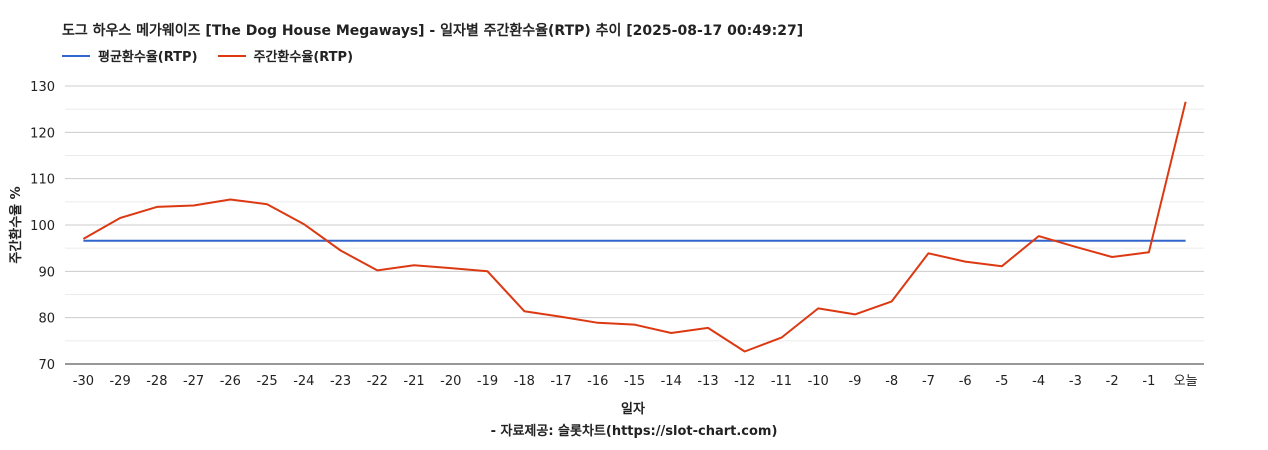 The width and height of the screenshot is (1268, 450). I want to click on x-tick-label: -8, so click(891, 381).